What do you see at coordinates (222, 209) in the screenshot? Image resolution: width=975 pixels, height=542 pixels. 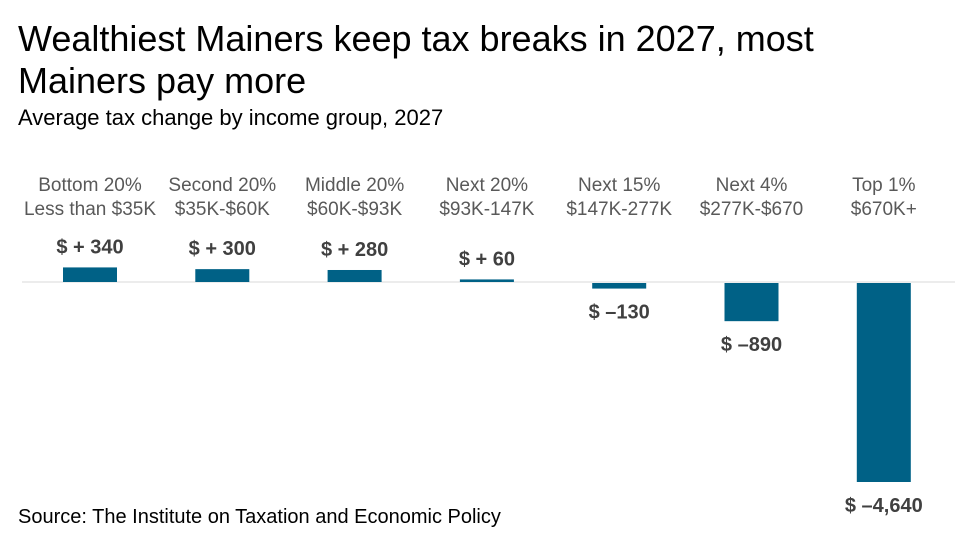 I see `category-label: $35K-$60K` at bounding box center [222, 209].